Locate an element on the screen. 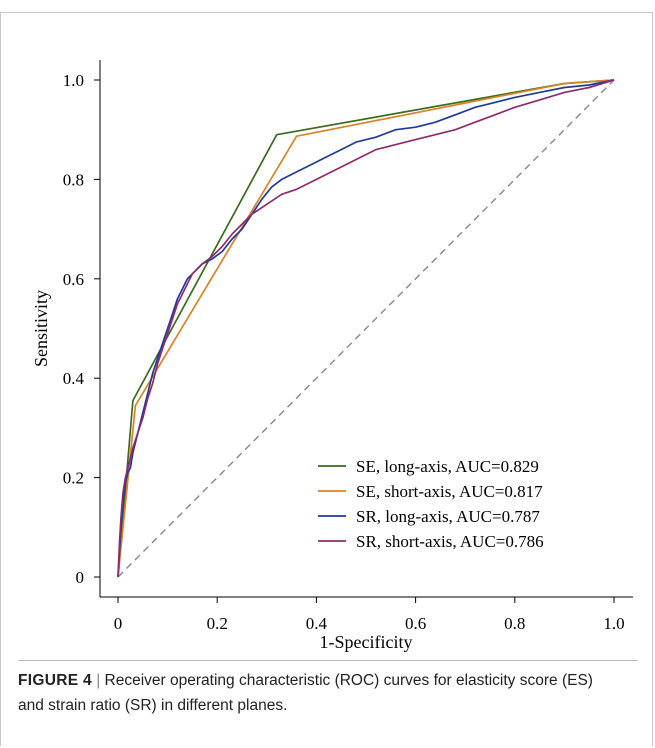 This screenshot has width=655, height=748. x-tick-label: 0 is located at coordinates (118, 623).